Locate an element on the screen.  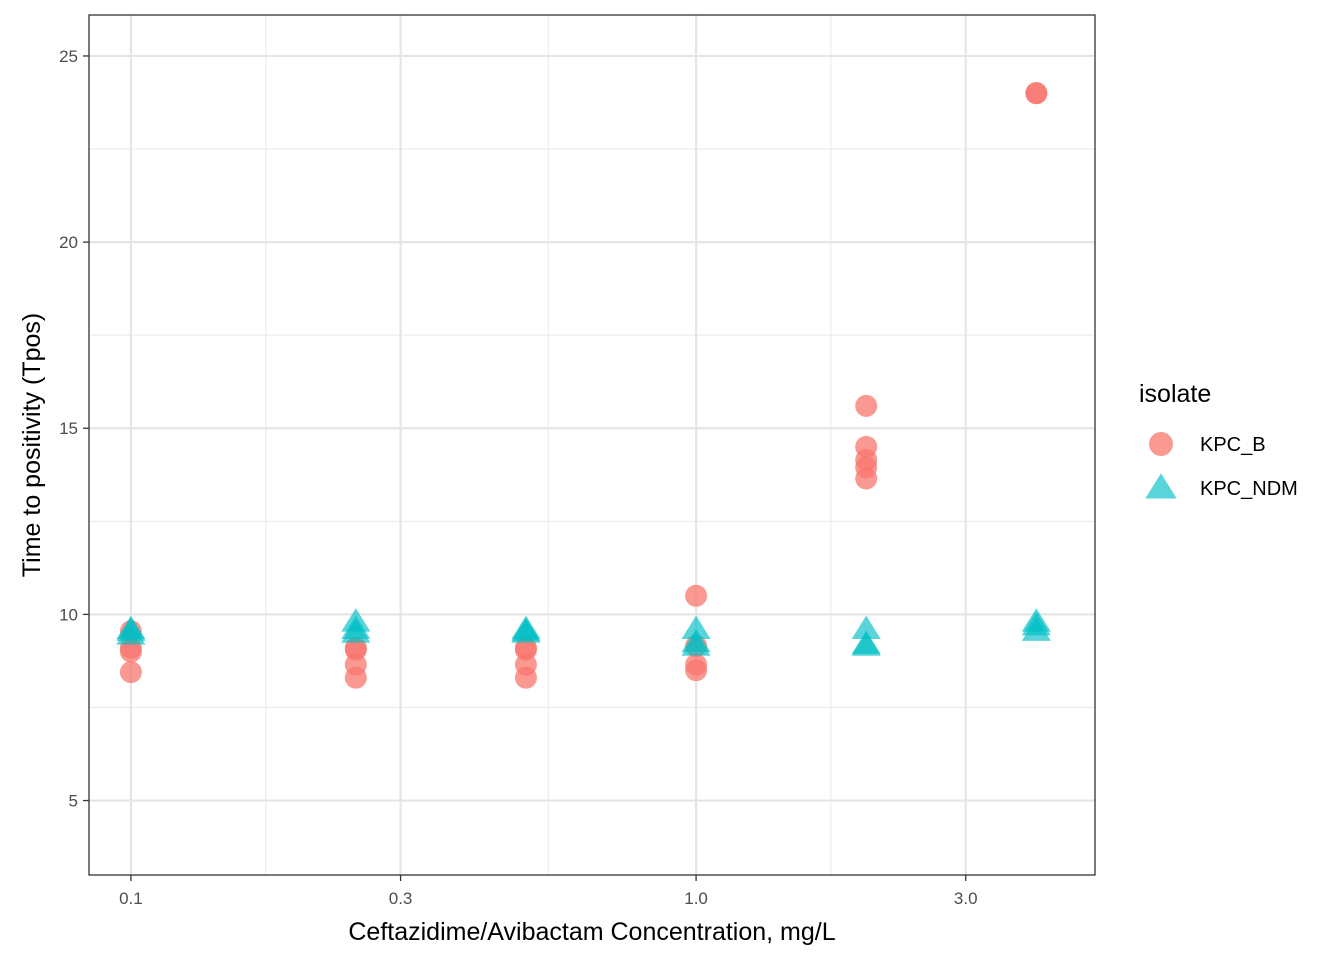
legend-label-KPC_NDM: KPC_NDM is located at coordinates (1249, 489).